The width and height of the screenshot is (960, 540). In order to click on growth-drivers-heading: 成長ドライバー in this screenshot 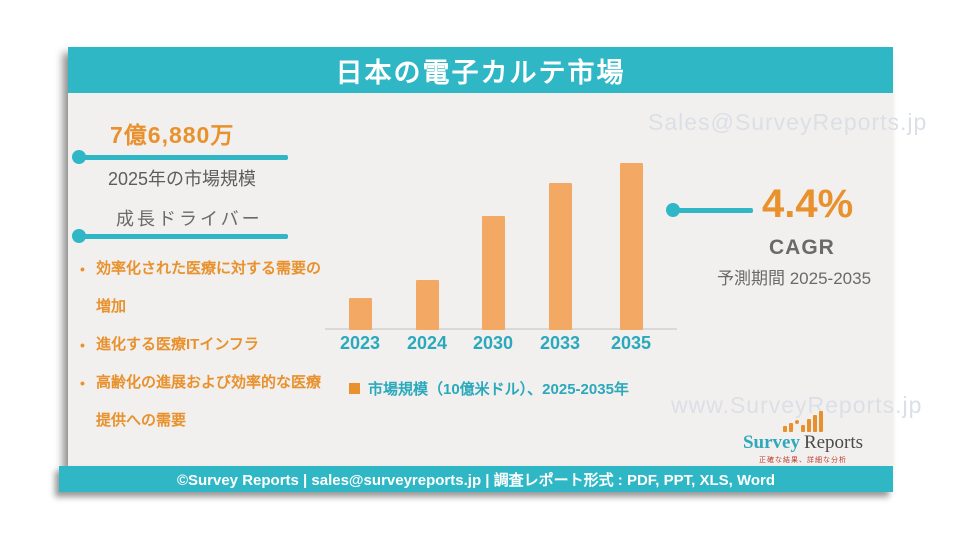, I will do `click(189, 219)`.